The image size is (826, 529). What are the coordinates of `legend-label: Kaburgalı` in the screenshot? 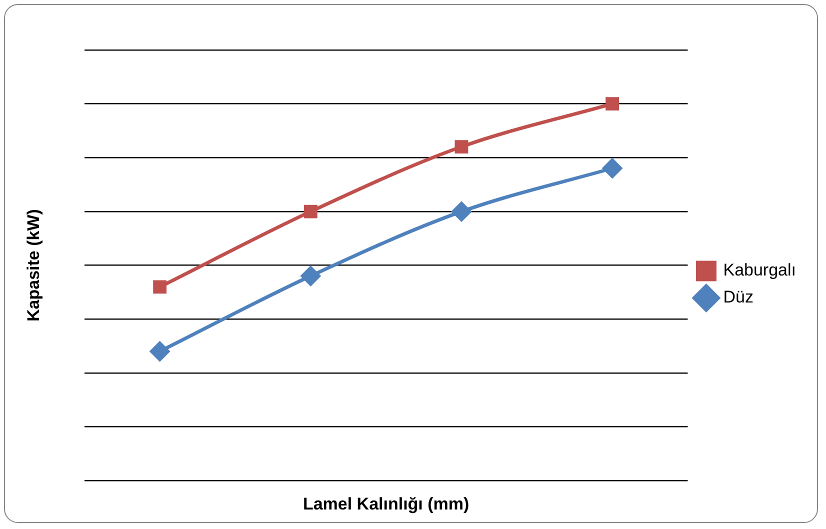 It's located at (759, 270).